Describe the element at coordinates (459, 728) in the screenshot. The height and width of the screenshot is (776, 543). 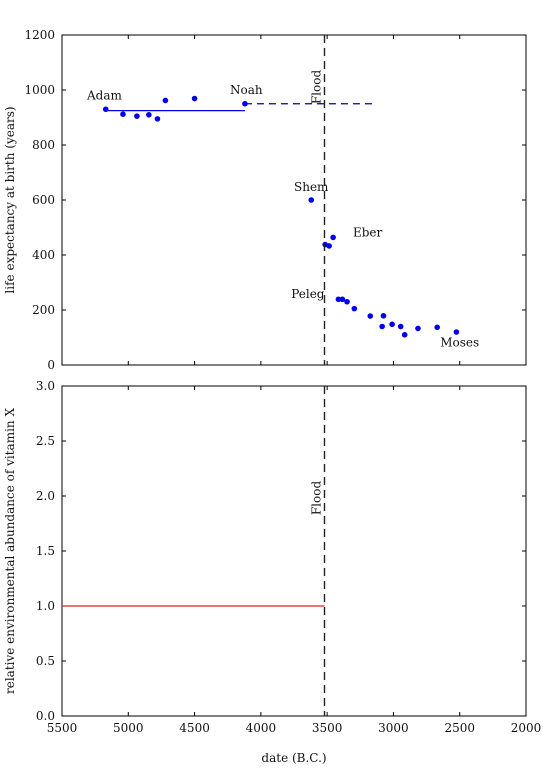
I see `x-tick-label: 2500` at that location.